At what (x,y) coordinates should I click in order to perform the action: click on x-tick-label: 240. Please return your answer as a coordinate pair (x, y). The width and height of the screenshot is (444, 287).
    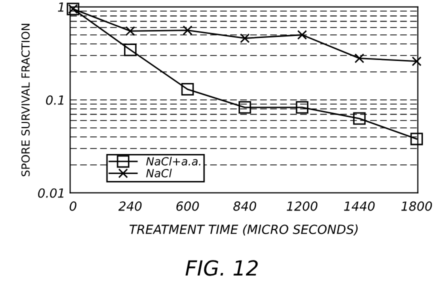
    Looking at the image, I should click on (130, 206).